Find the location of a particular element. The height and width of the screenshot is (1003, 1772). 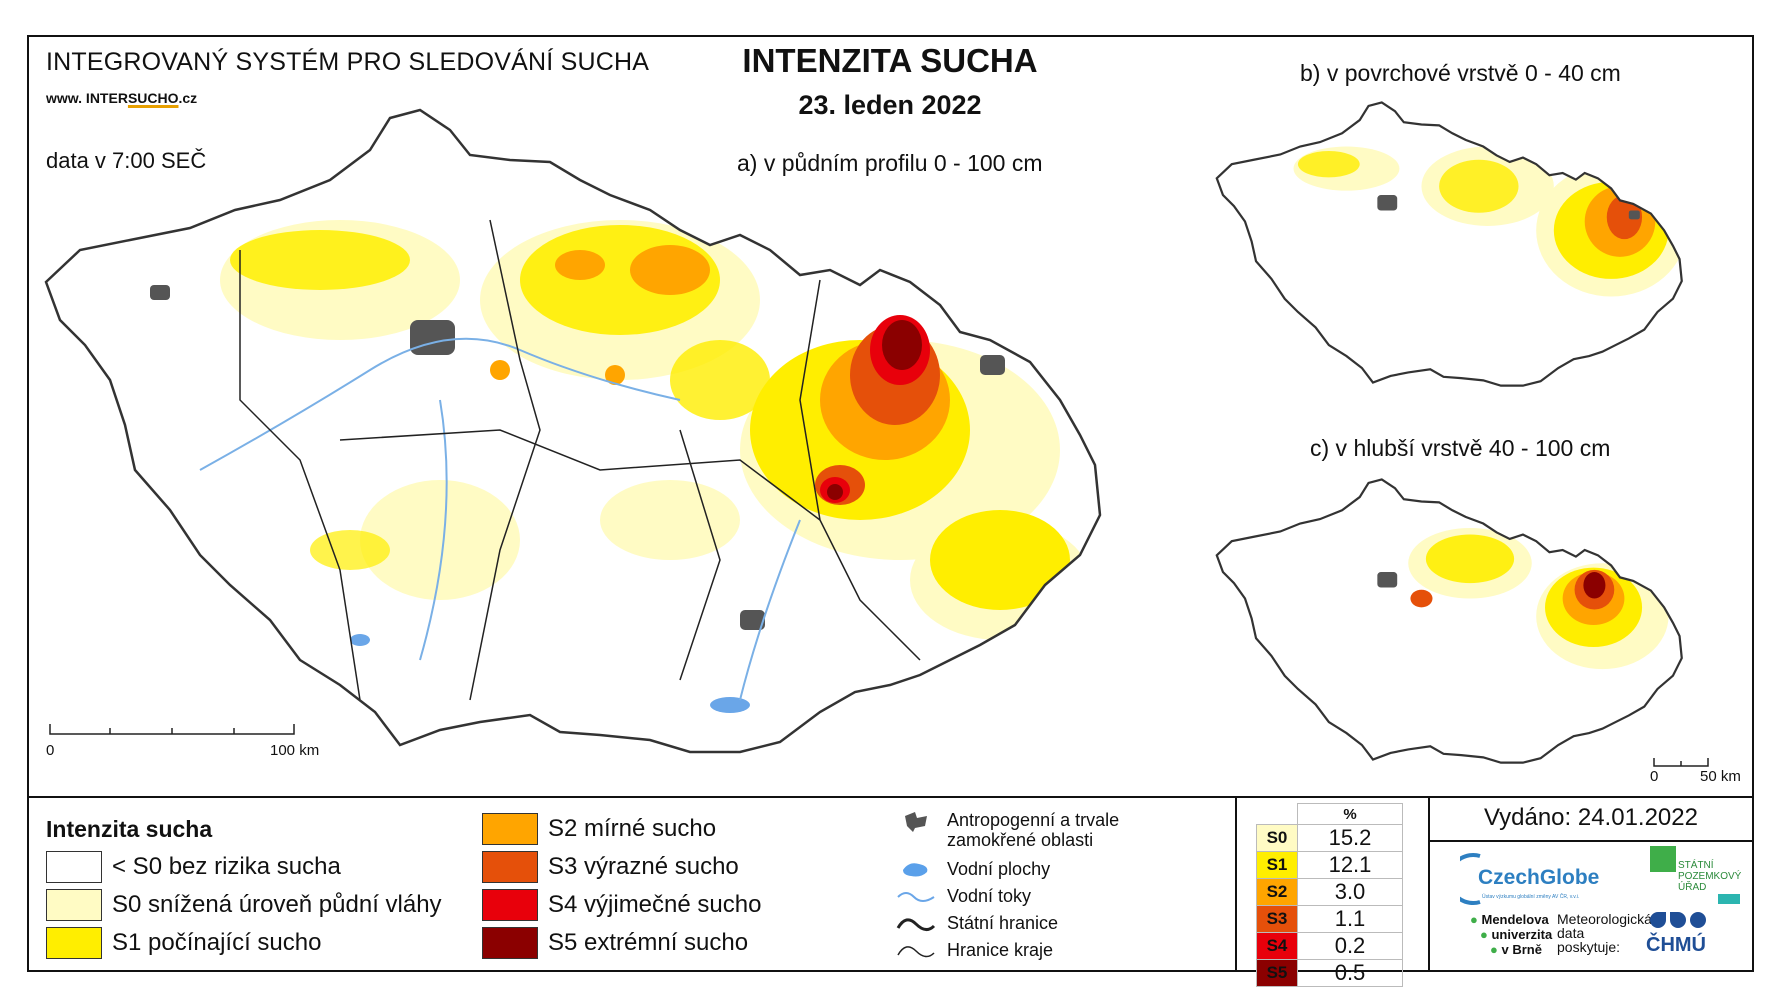

main-scale-end: 100 km is located at coordinates (295, 750).